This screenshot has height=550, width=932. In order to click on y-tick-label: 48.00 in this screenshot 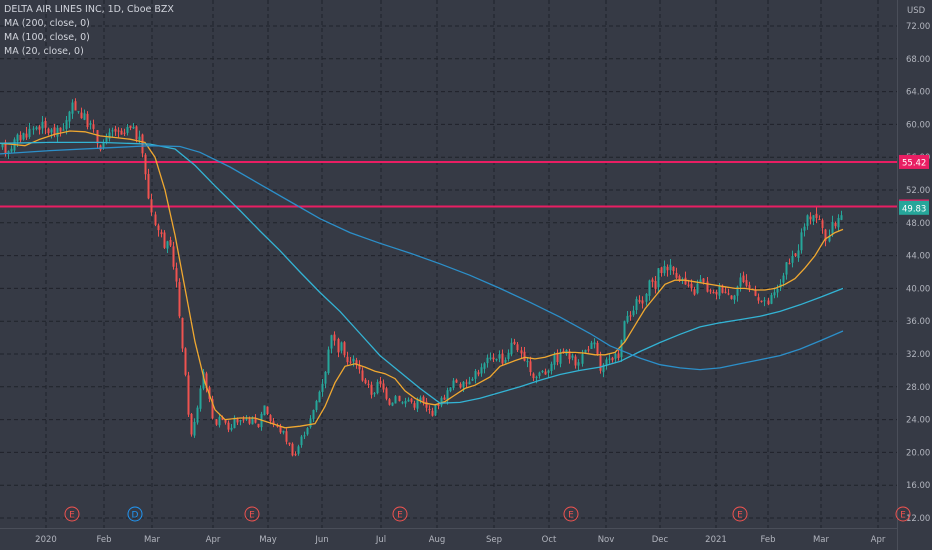, I will do `click(918, 224)`.